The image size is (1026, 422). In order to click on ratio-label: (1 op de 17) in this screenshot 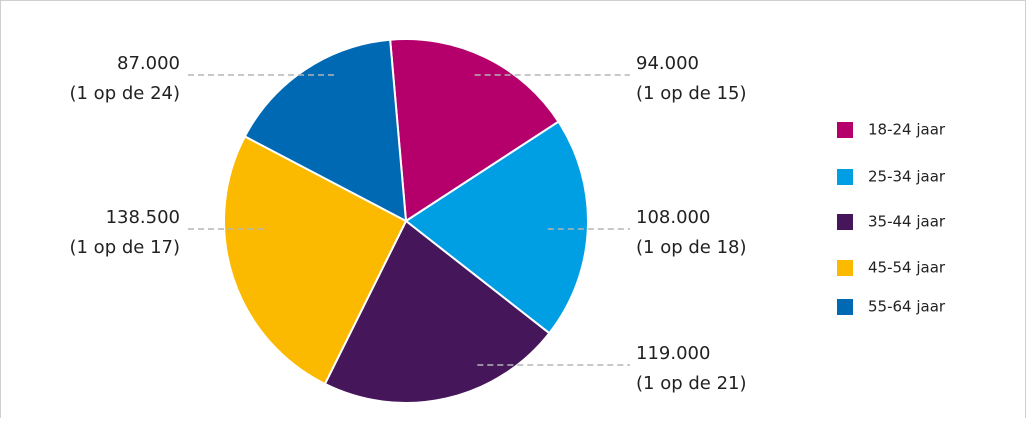, I will do `click(124, 247)`.